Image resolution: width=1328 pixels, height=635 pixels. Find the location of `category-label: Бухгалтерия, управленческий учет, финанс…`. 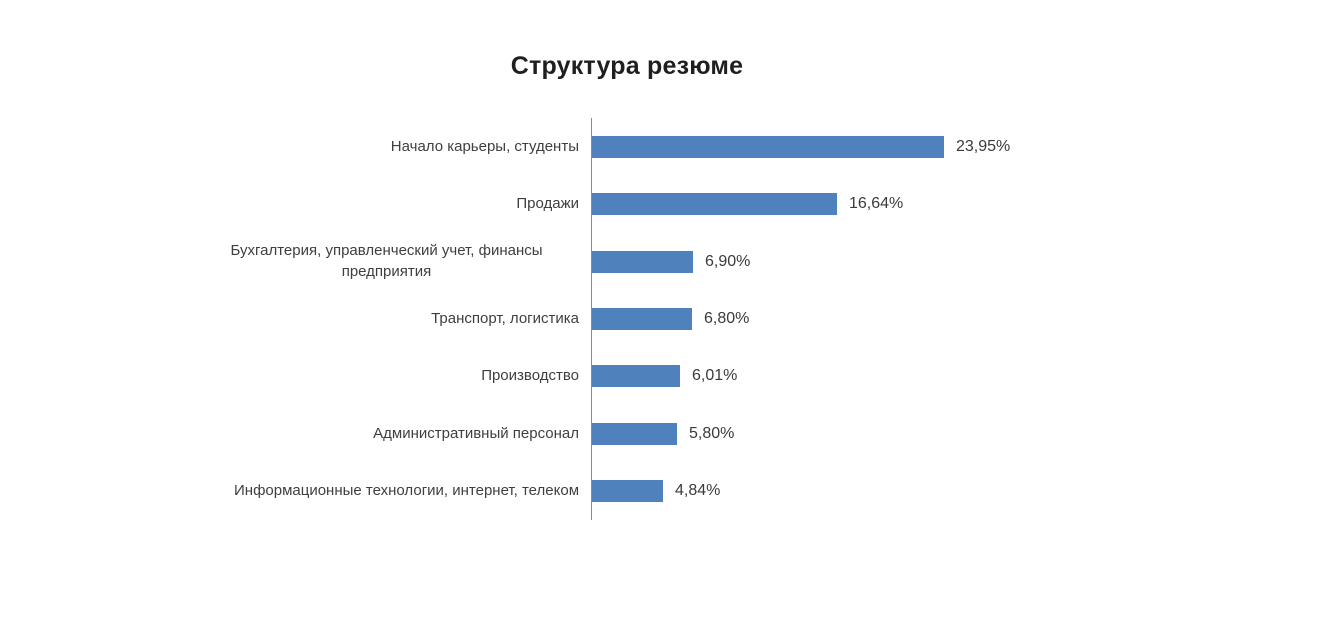

category-label: Бухгалтерия, управленческий учет, финанс… is located at coordinates (386, 261).